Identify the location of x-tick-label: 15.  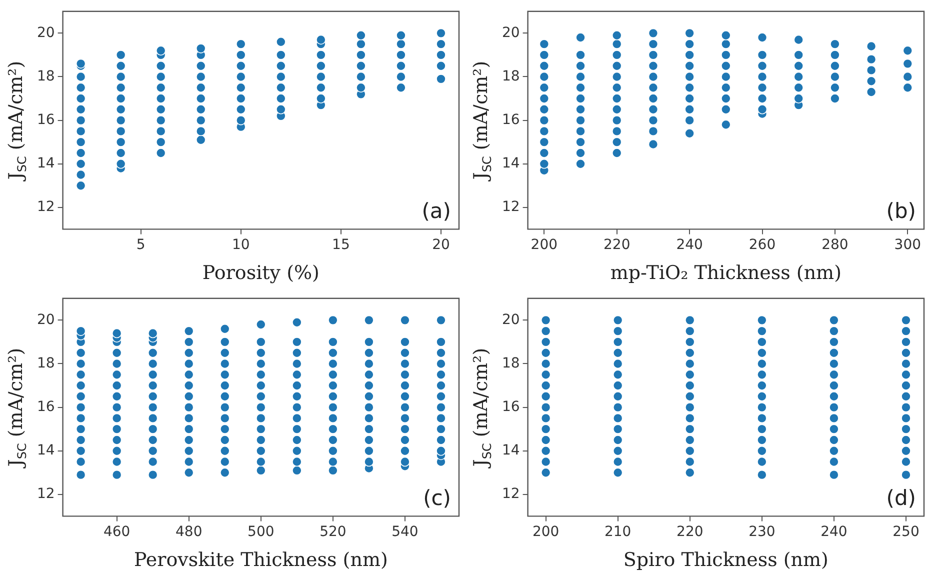
(341, 245).